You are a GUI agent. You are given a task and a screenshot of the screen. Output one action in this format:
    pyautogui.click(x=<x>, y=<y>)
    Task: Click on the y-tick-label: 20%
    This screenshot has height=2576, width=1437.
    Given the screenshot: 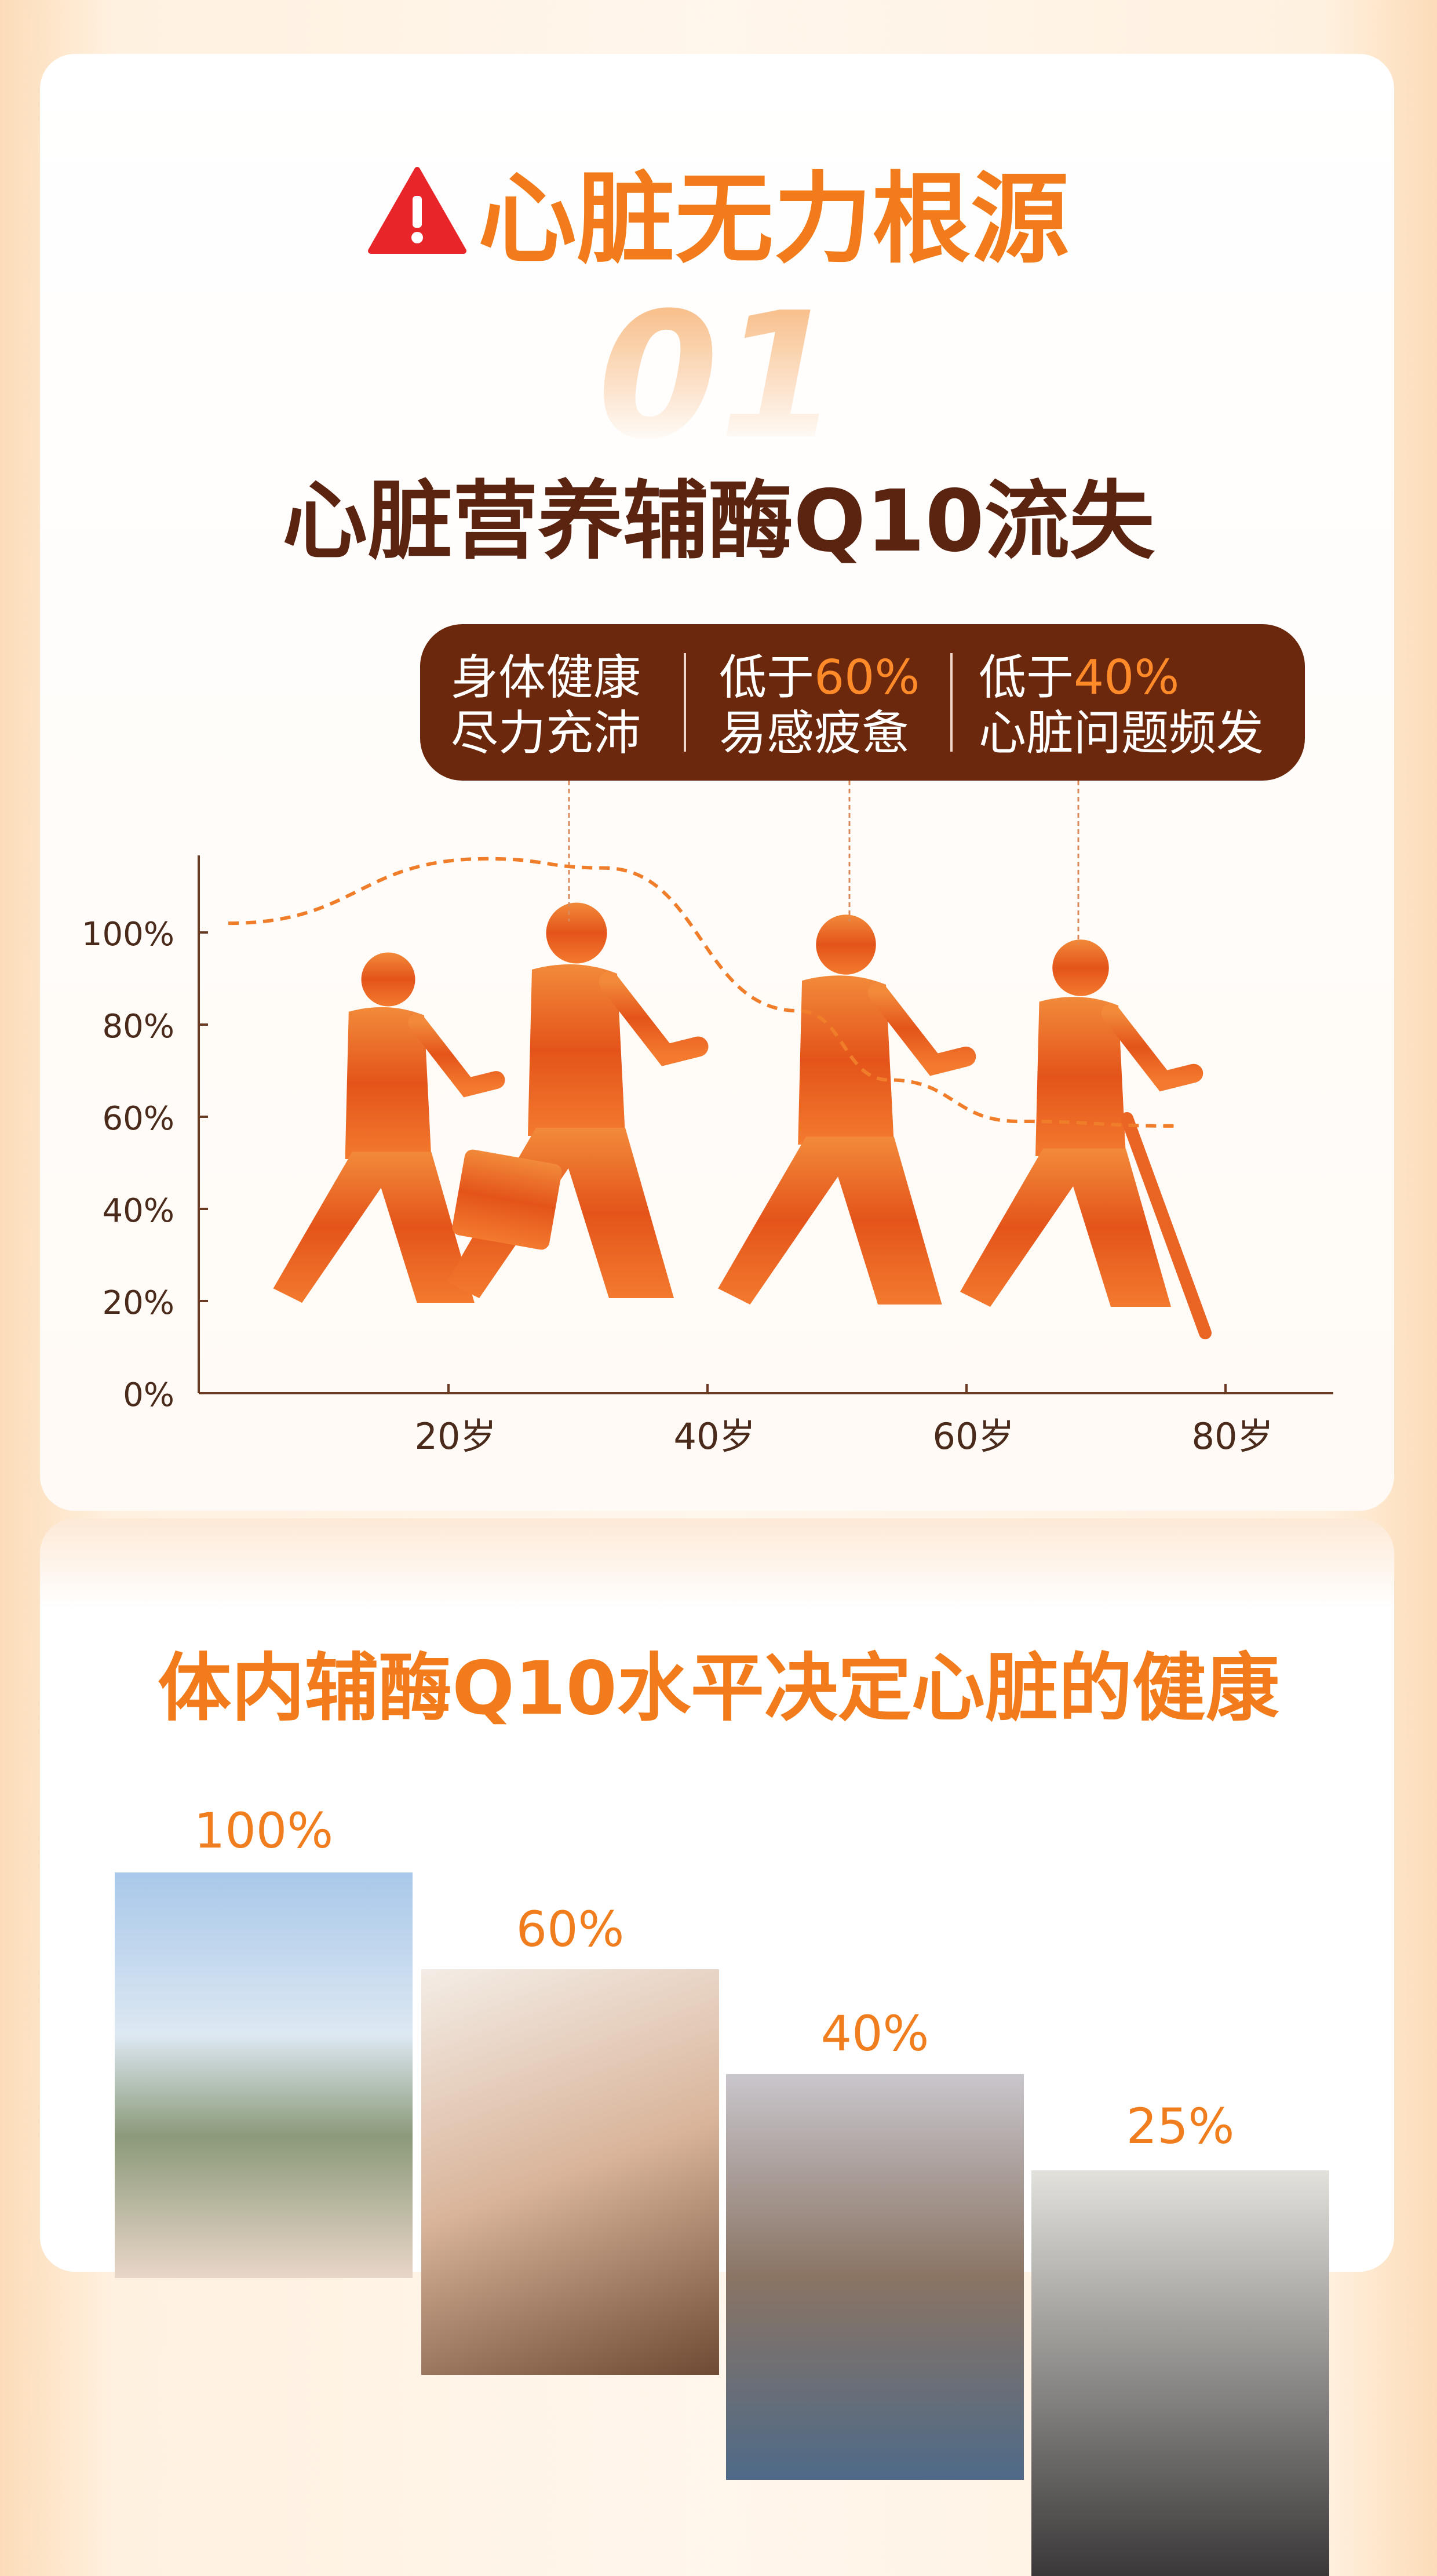 What is the action you would take?
    pyautogui.click(x=138, y=1303)
    